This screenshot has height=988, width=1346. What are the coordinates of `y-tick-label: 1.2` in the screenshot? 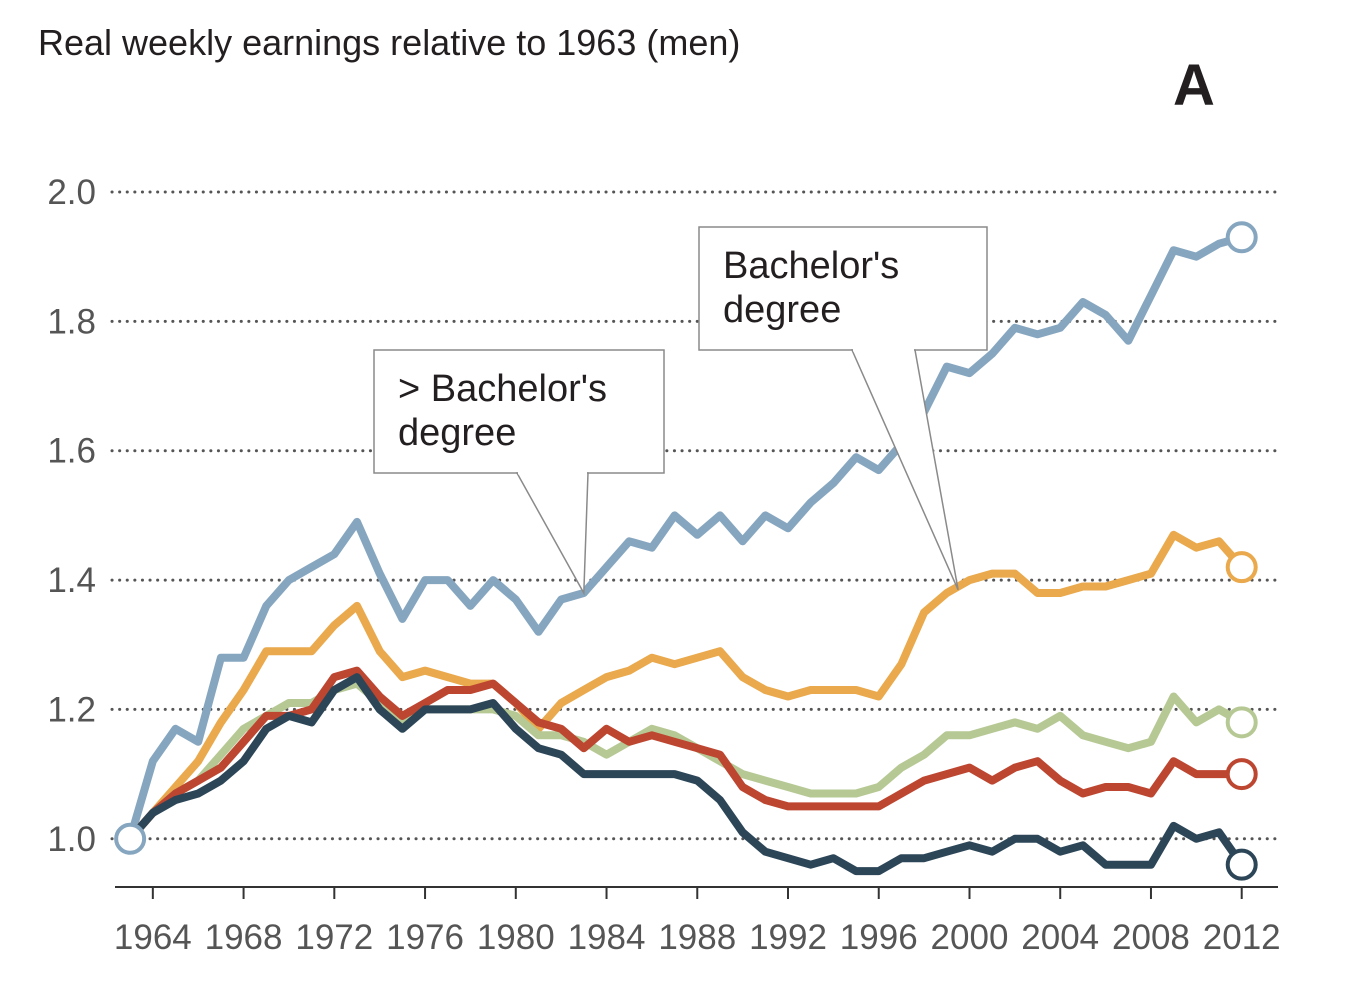 It's located at (71, 709).